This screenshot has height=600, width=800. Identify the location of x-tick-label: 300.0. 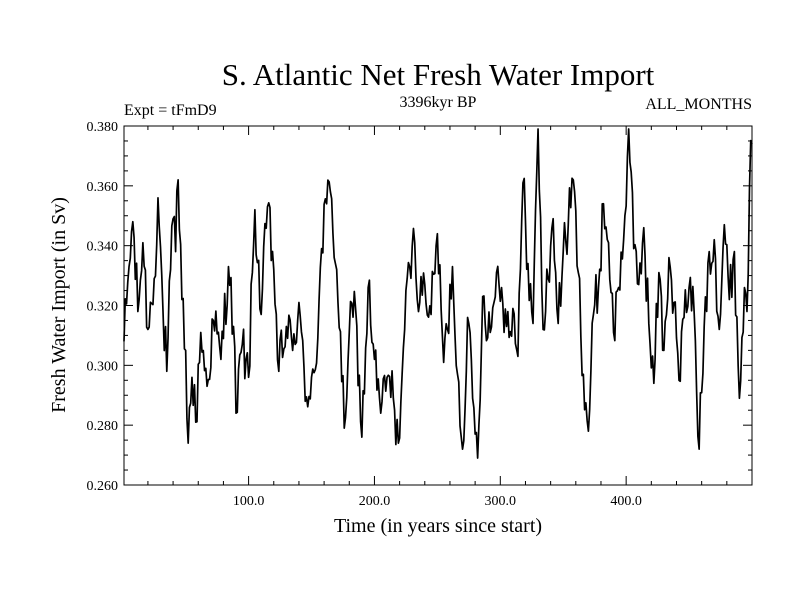
(501, 501).